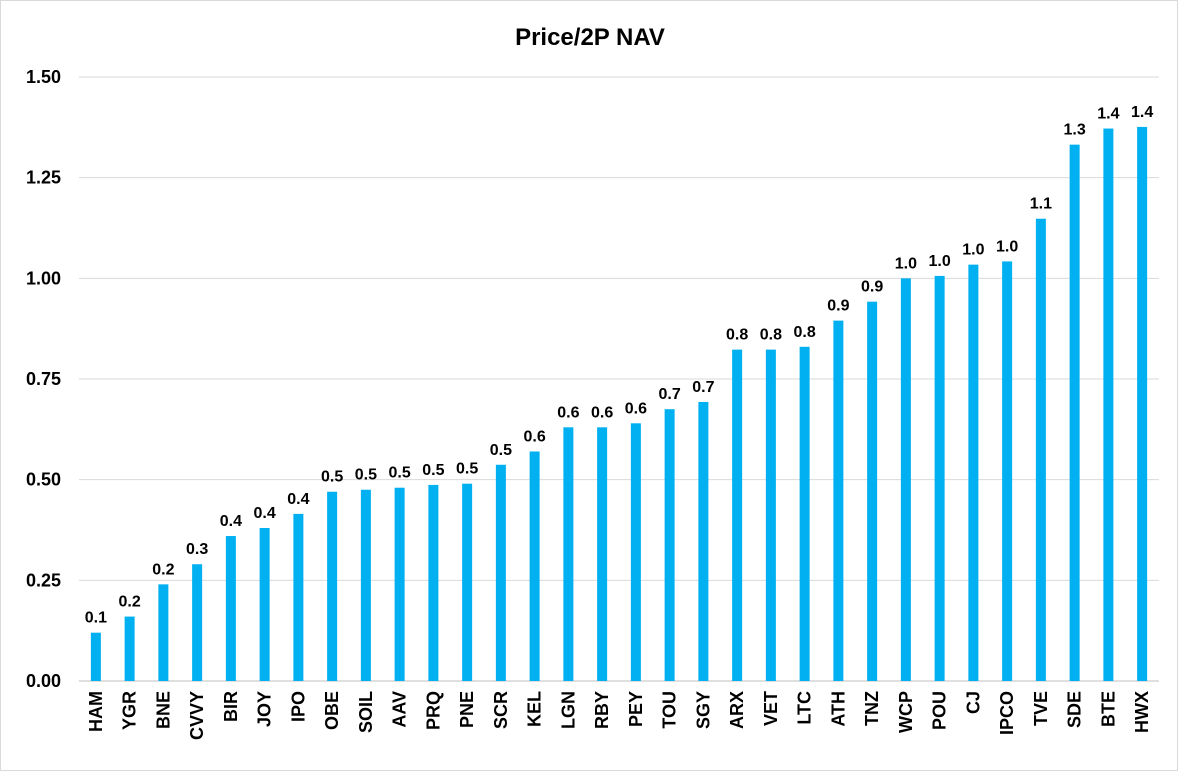  I want to click on data-label-tnz: 0.9, so click(872, 287).